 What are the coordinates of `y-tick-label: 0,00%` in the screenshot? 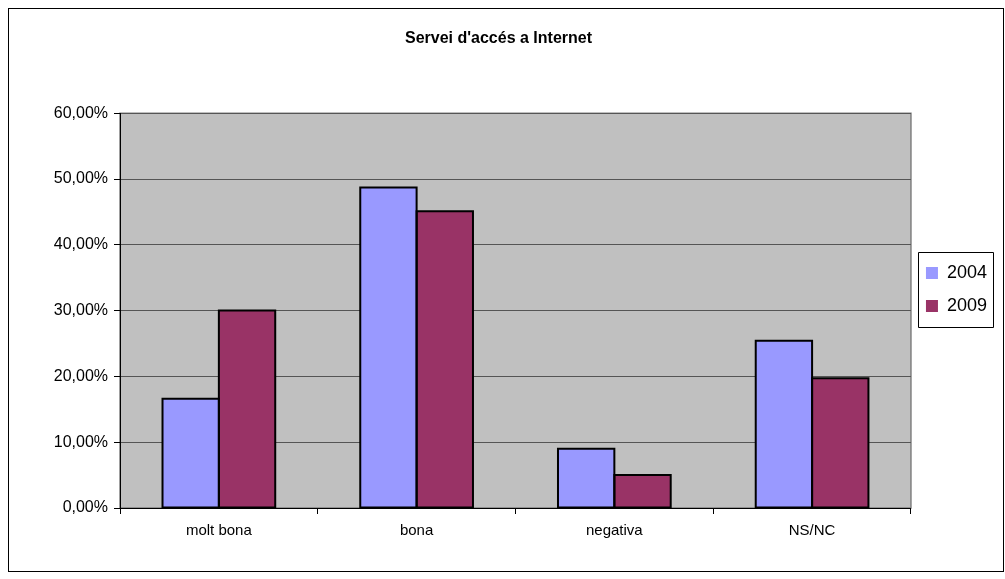 It's located at (85, 507).